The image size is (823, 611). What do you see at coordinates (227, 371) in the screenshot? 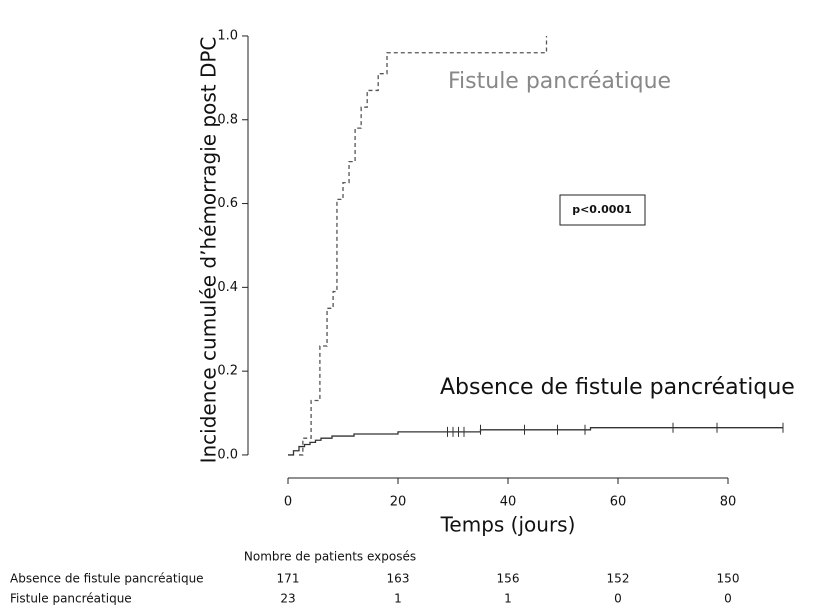
I see `y-tick-label: 0.2` at bounding box center [227, 371].